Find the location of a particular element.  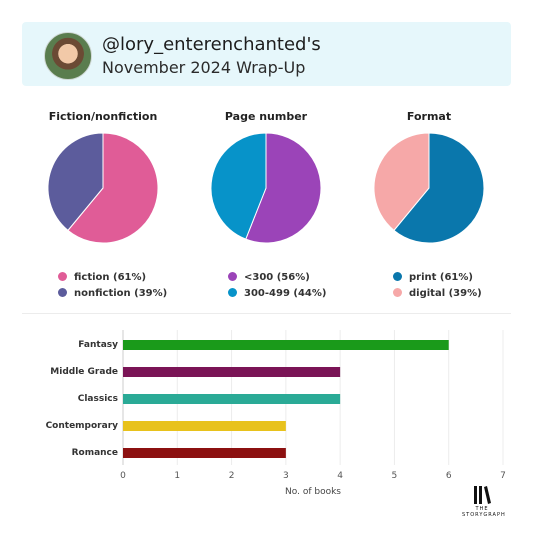

legend-digital: digital (39%) is located at coordinates (437, 293).